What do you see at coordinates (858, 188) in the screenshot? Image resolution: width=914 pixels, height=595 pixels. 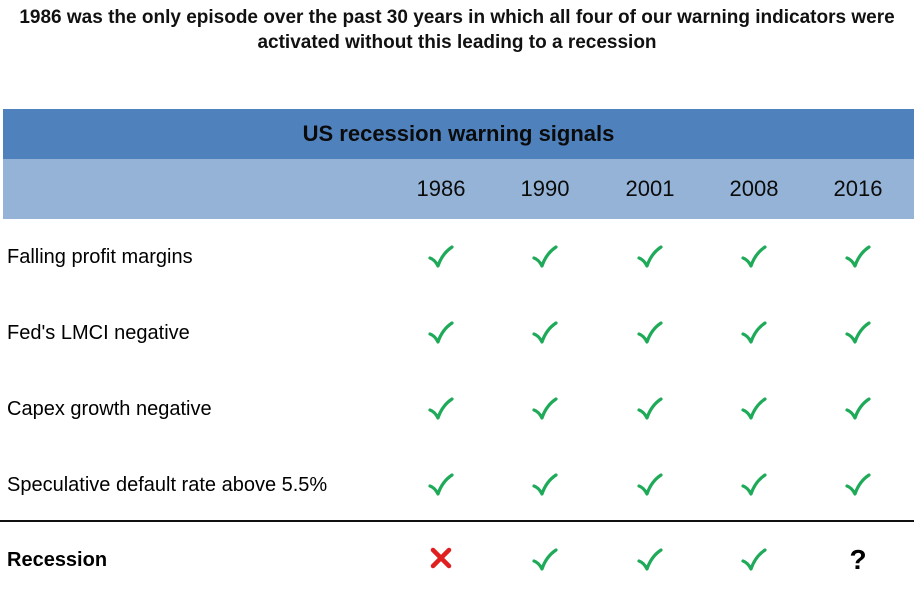 I see `year-header-2016: 2016` at bounding box center [858, 188].